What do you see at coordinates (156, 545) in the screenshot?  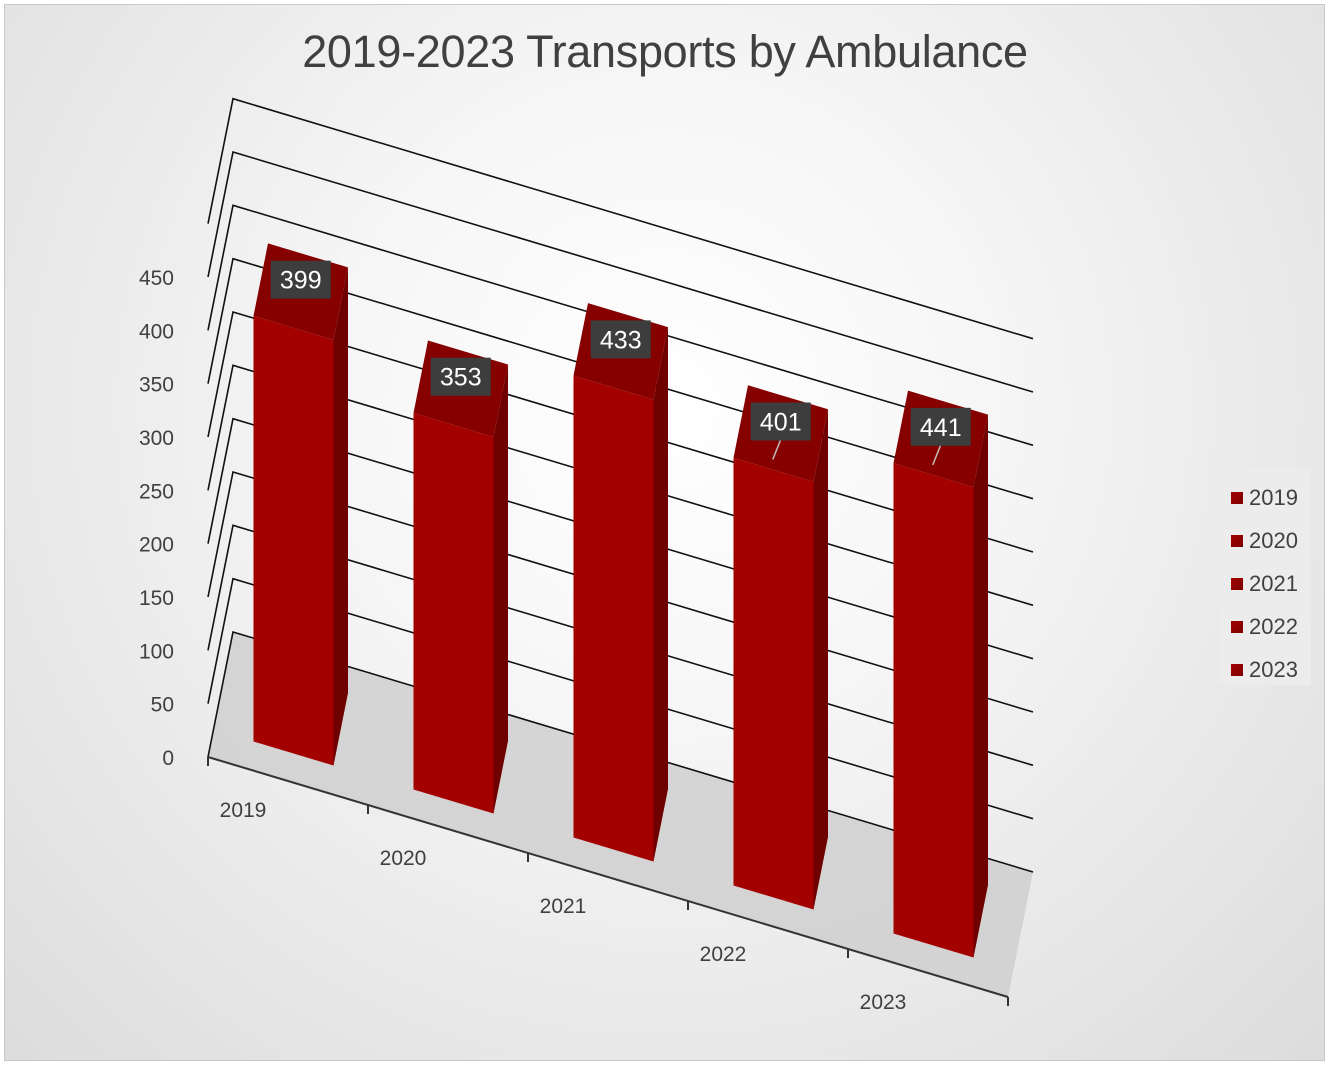 I see `y-tick-label: 200` at bounding box center [156, 545].